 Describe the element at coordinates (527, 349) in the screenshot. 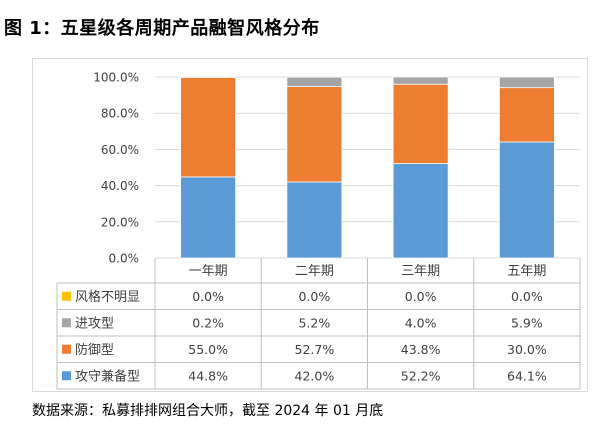

I see `table-cell-value: 30.0%` at that location.